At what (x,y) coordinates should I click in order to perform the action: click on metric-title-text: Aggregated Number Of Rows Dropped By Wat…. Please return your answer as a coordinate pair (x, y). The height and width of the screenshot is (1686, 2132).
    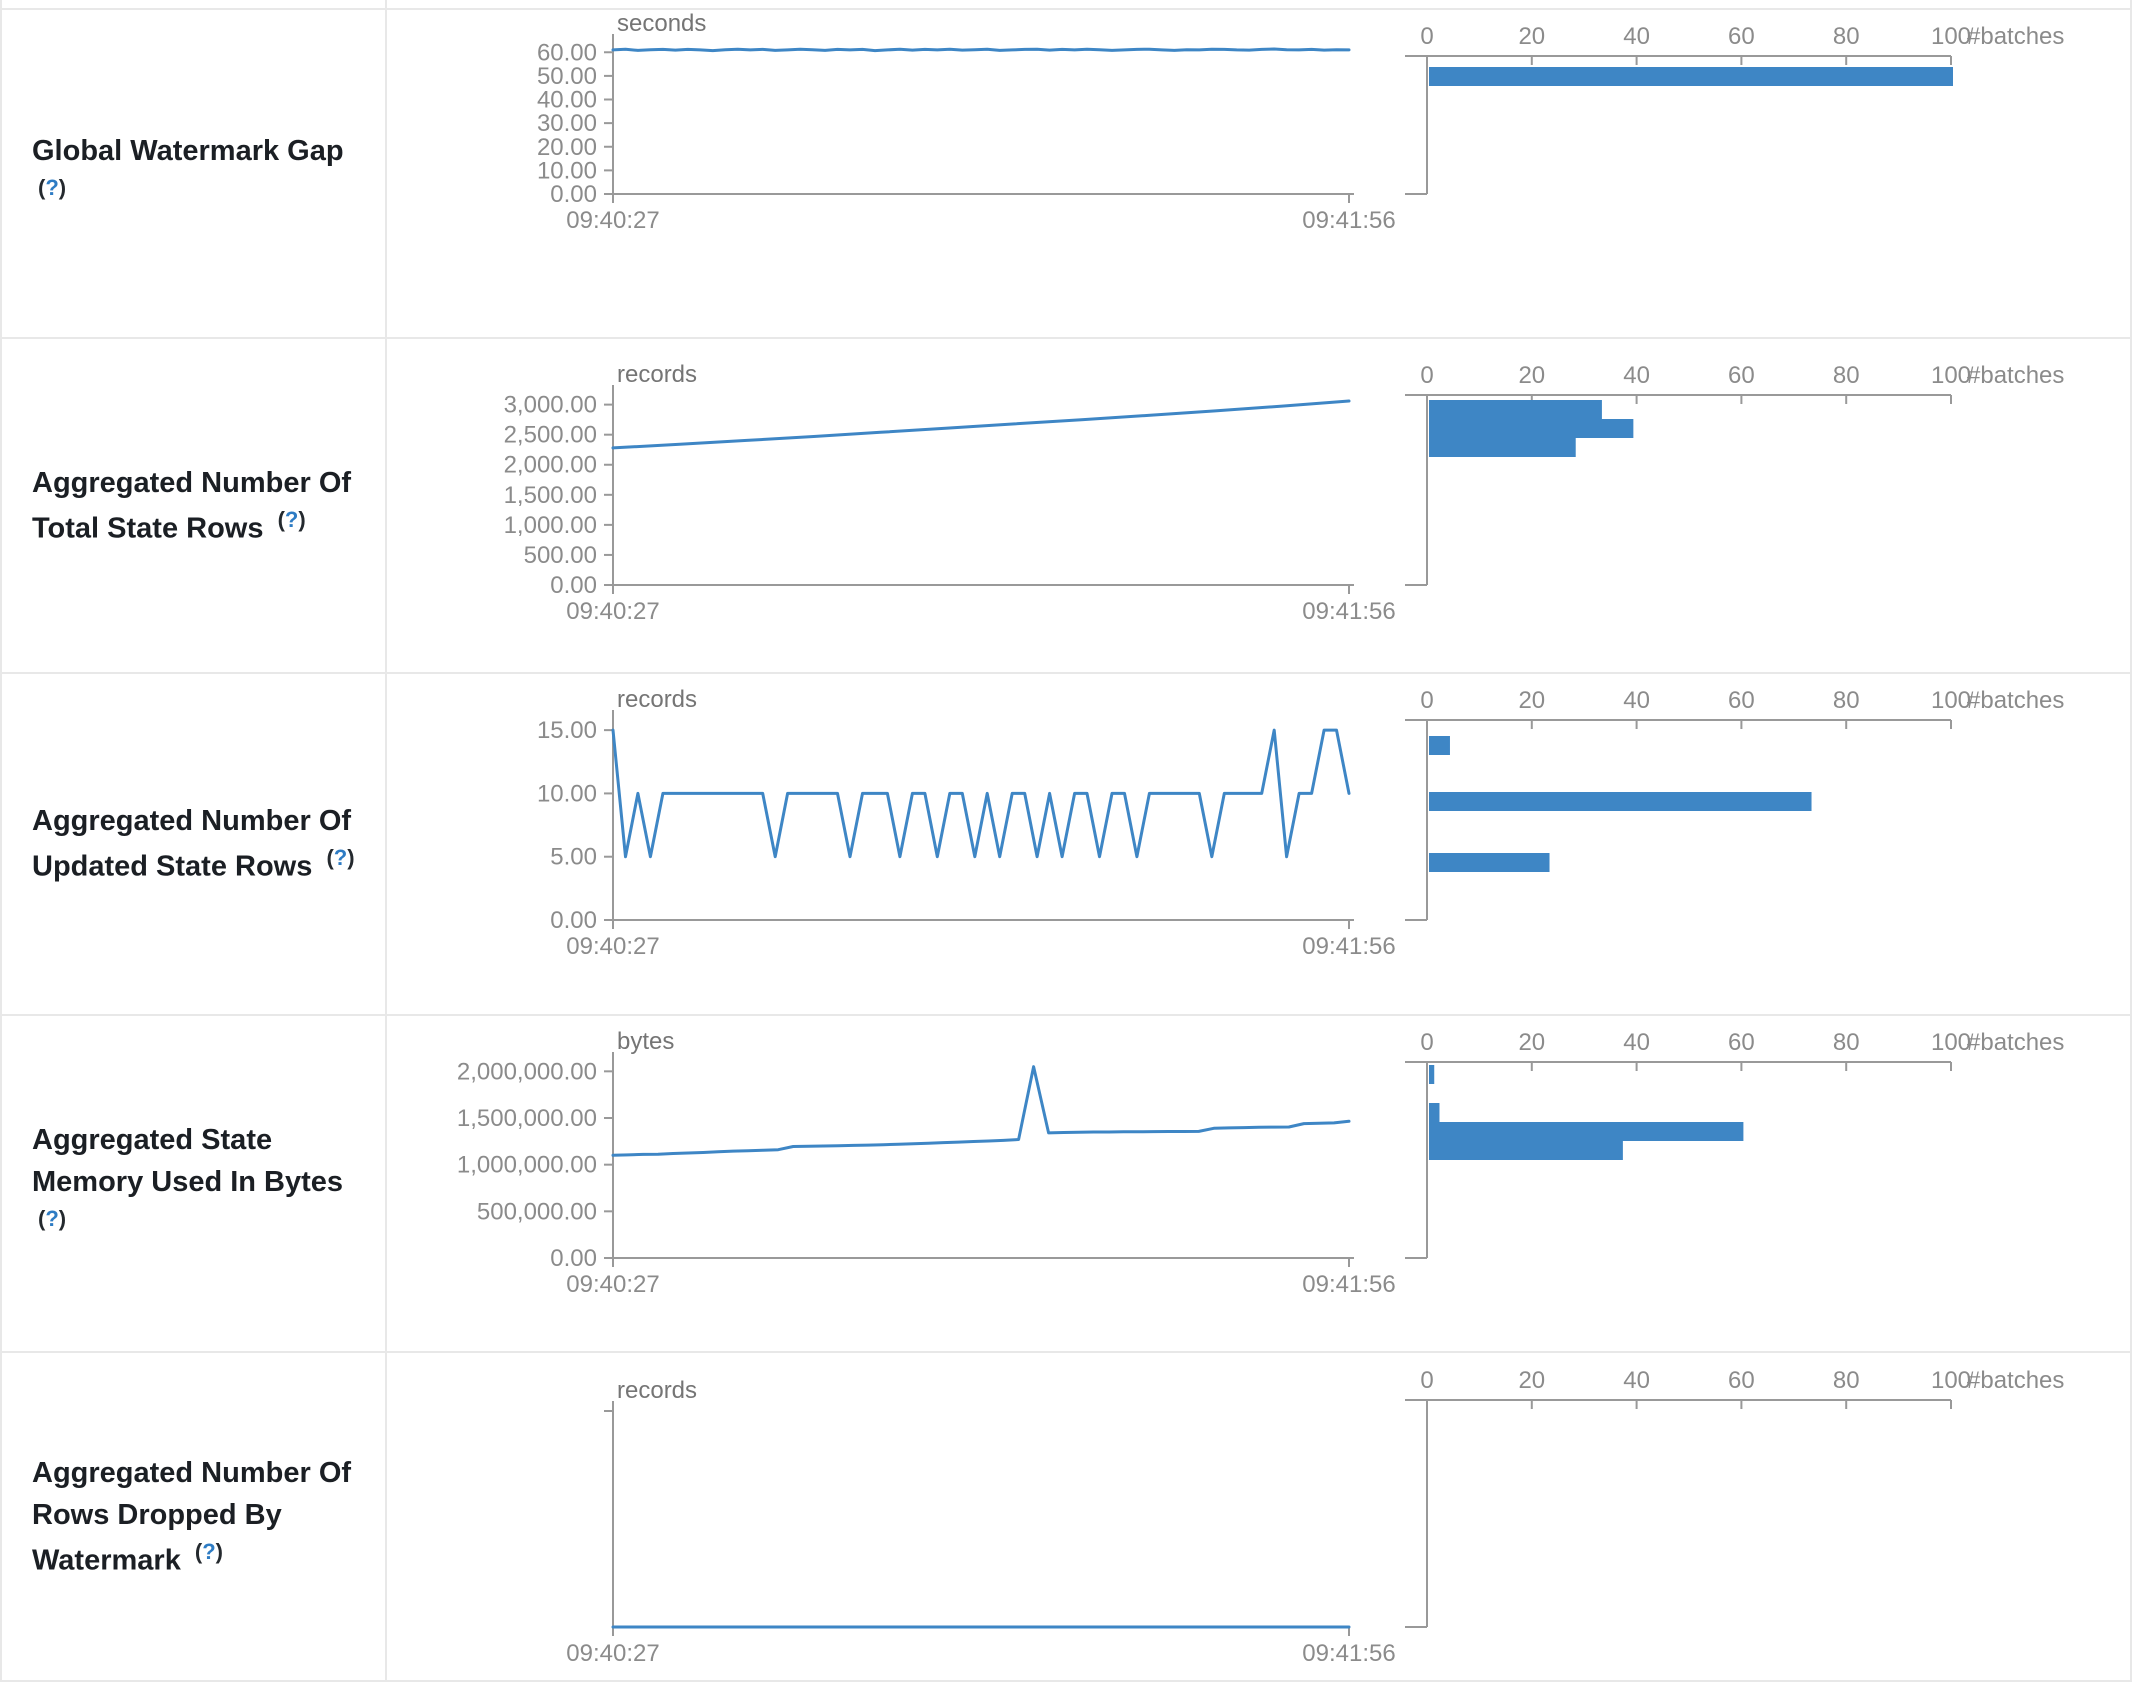
    Looking at the image, I should click on (192, 1516).